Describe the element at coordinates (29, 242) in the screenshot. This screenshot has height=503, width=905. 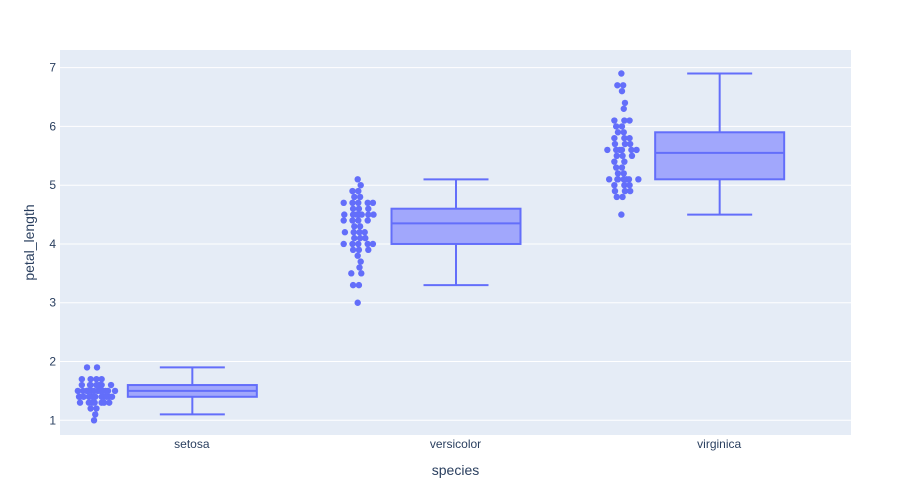
I see `y-axis-title: petal_length` at that location.